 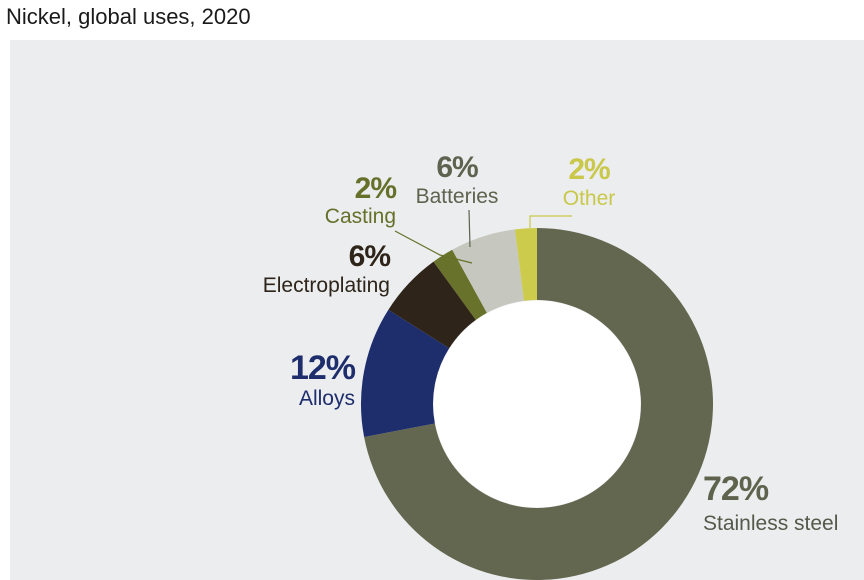 What do you see at coordinates (323, 368) in the screenshot?
I see `value-label-alloys: 12%` at bounding box center [323, 368].